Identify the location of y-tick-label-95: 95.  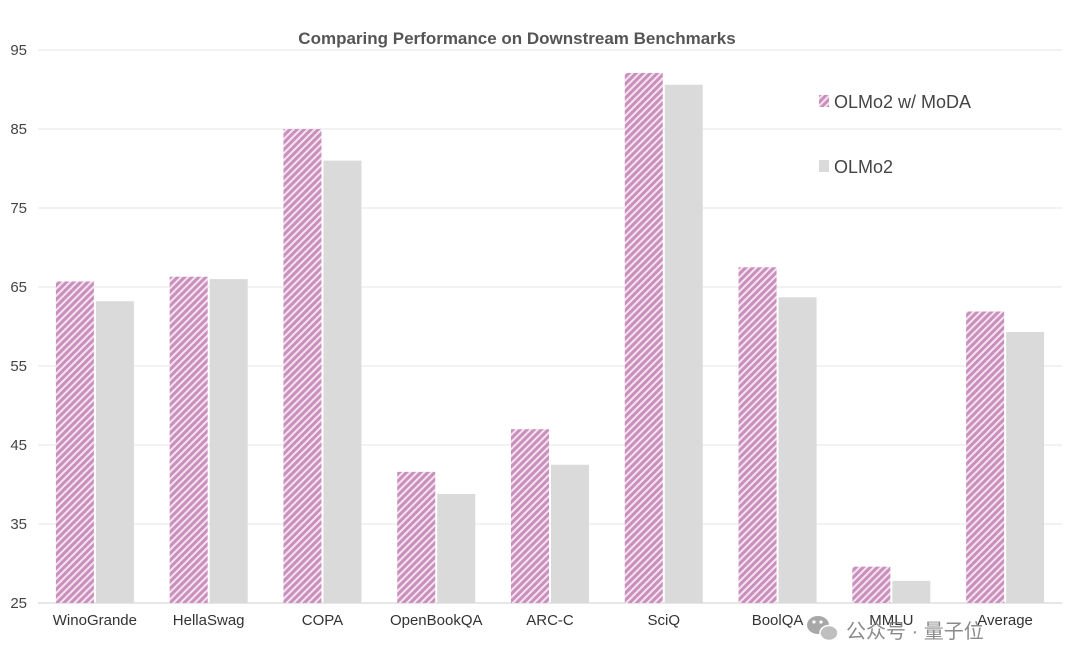
(18, 50).